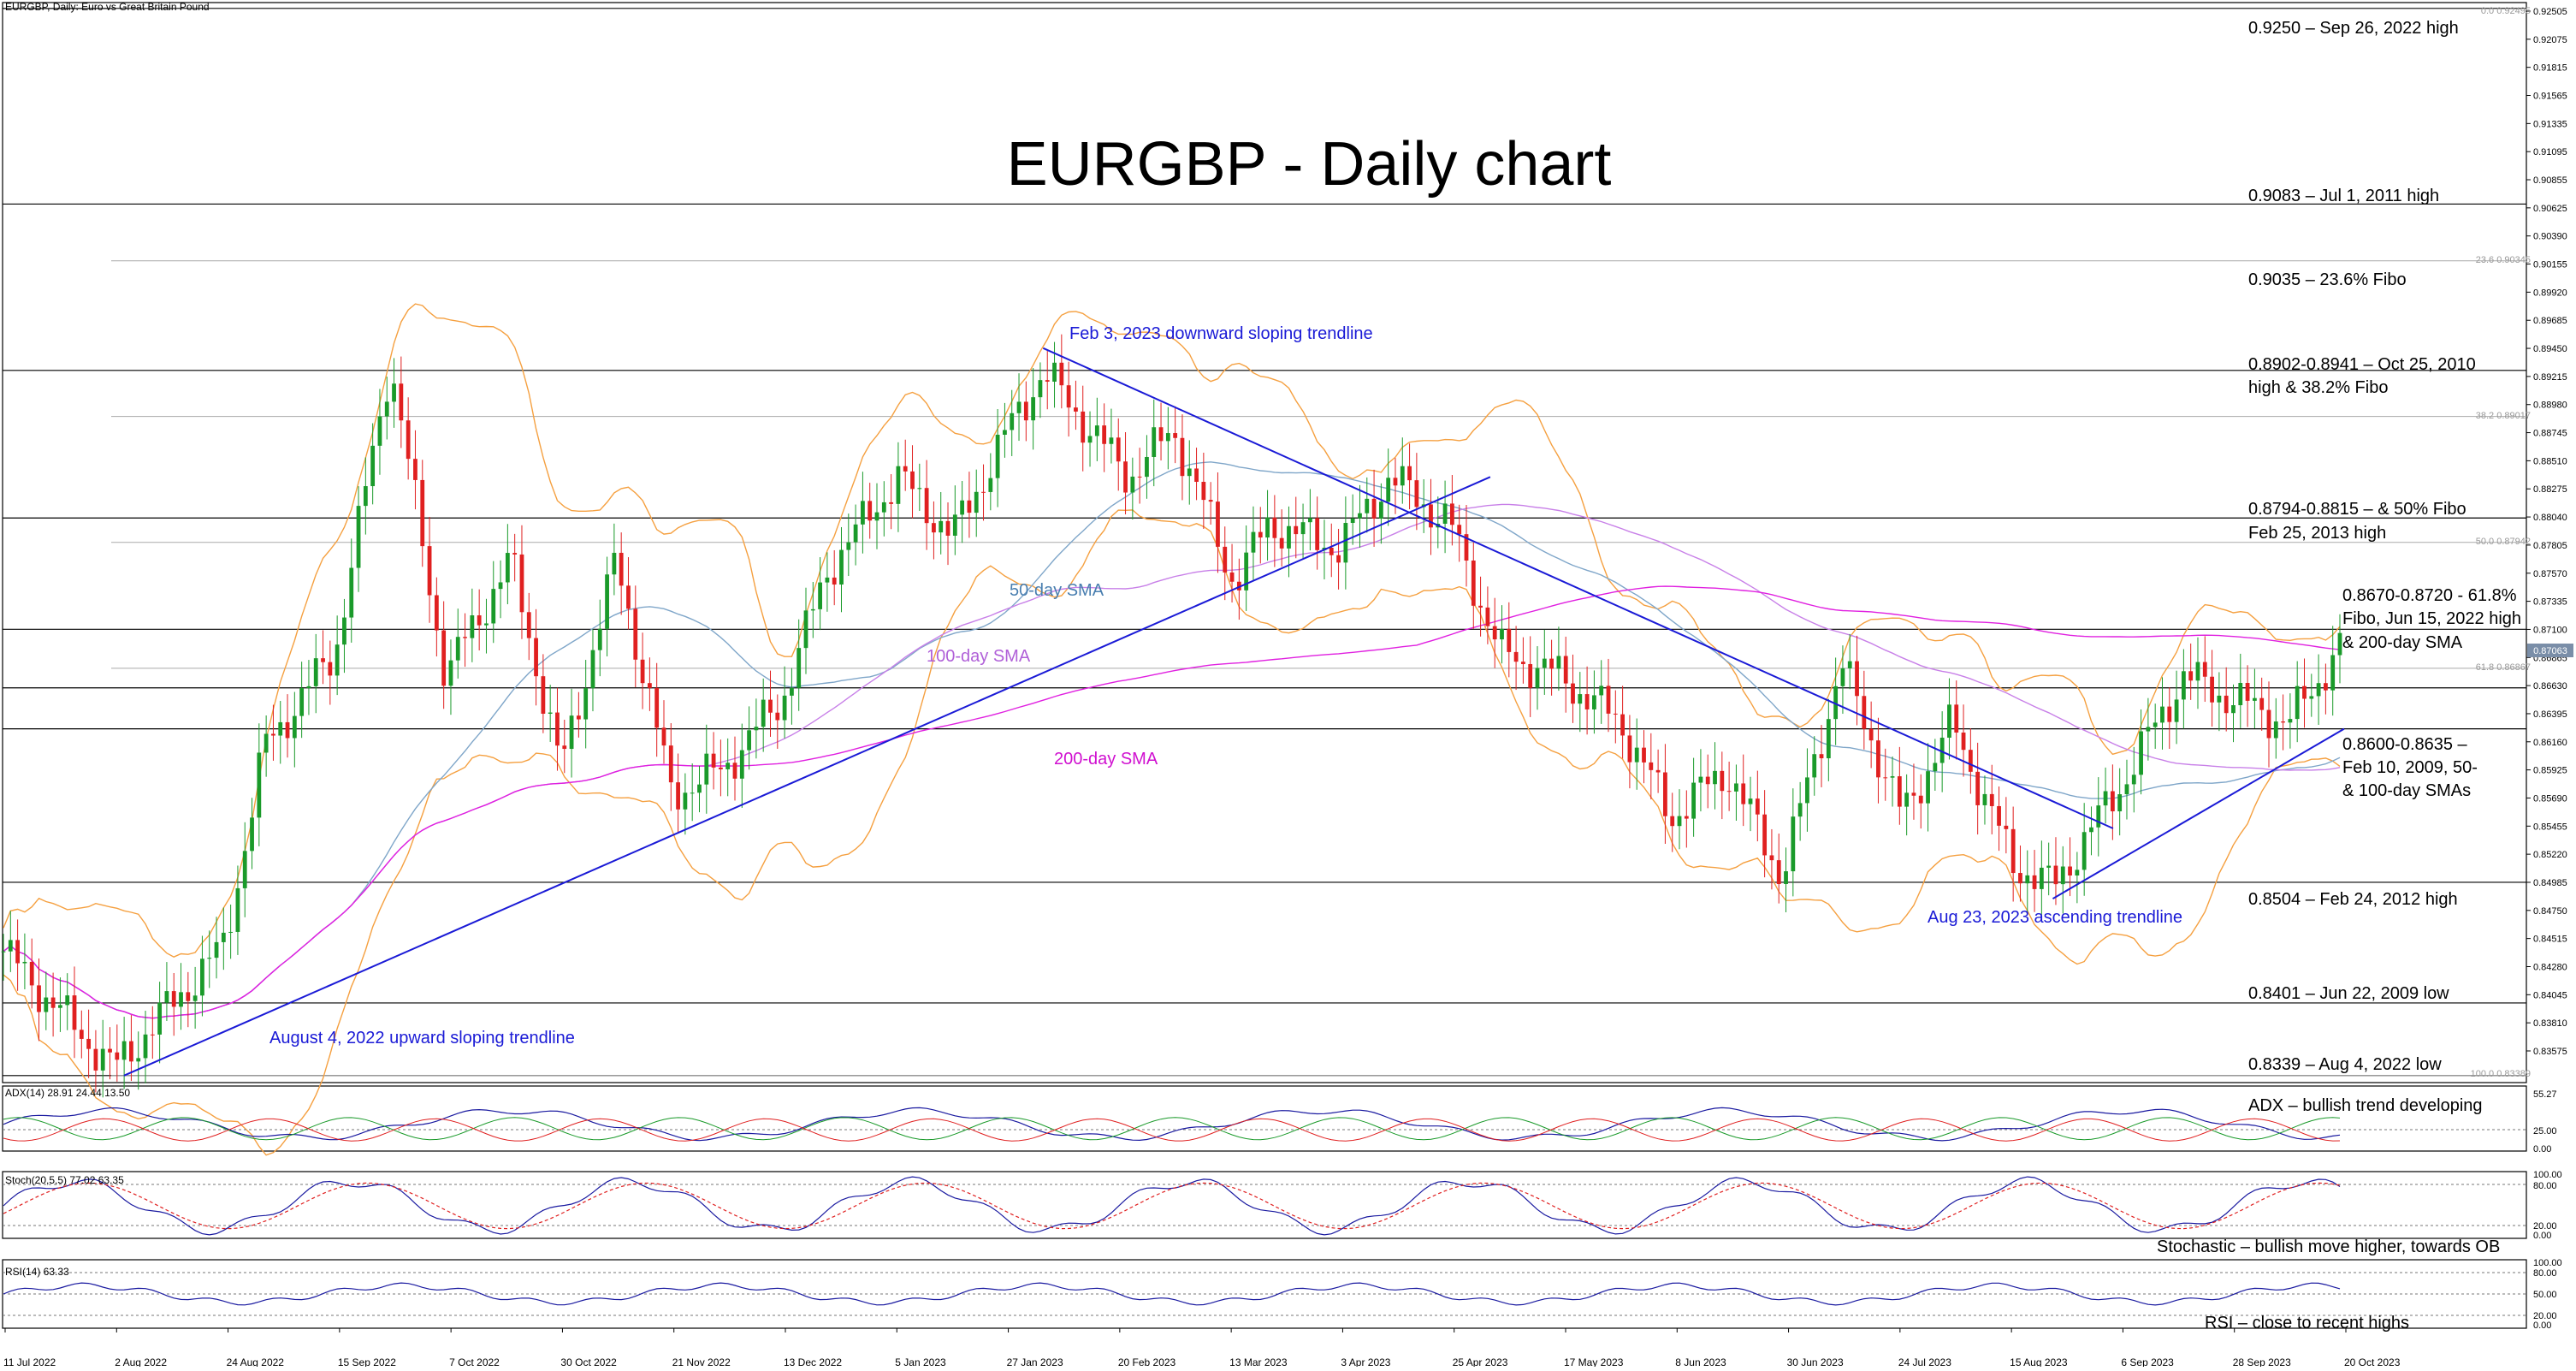 This screenshot has height=1371, width=2576. What do you see at coordinates (2429, 595) in the screenshot?
I see `level-label-0867-l1: 0.8670-0.8720 - 61.8%` at bounding box center [2429, 595].